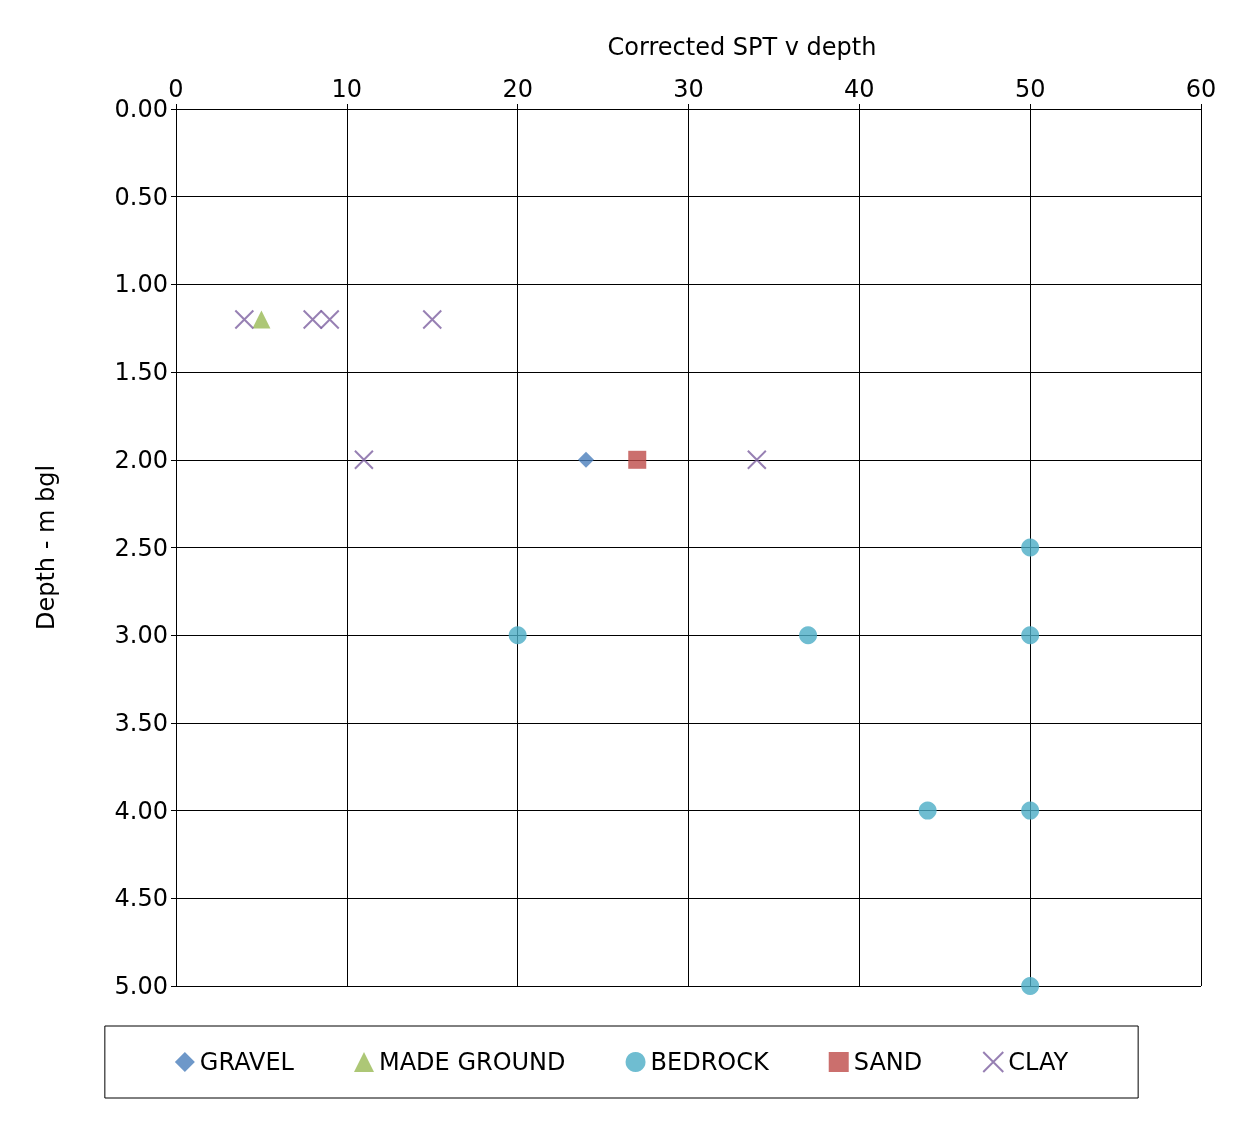 This screenshot has width=1243, height=1146. I want to click on legend-label: CLAY, so click(1038, 1062).